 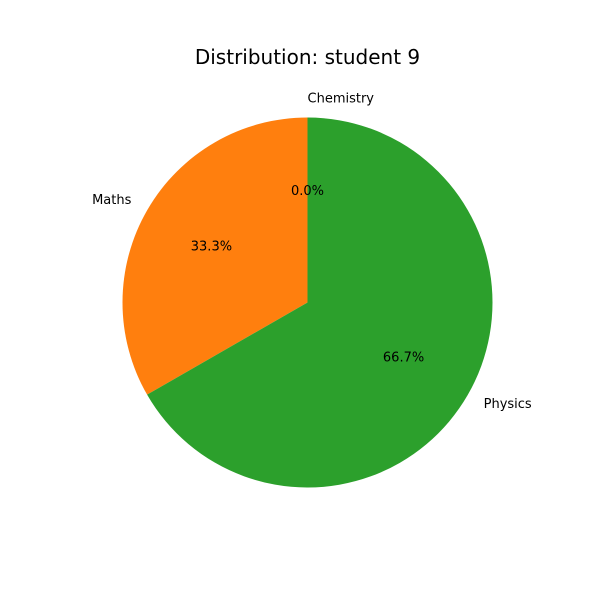 I want to click on slice-label-maths: Maths, so click(x=112, y=200).